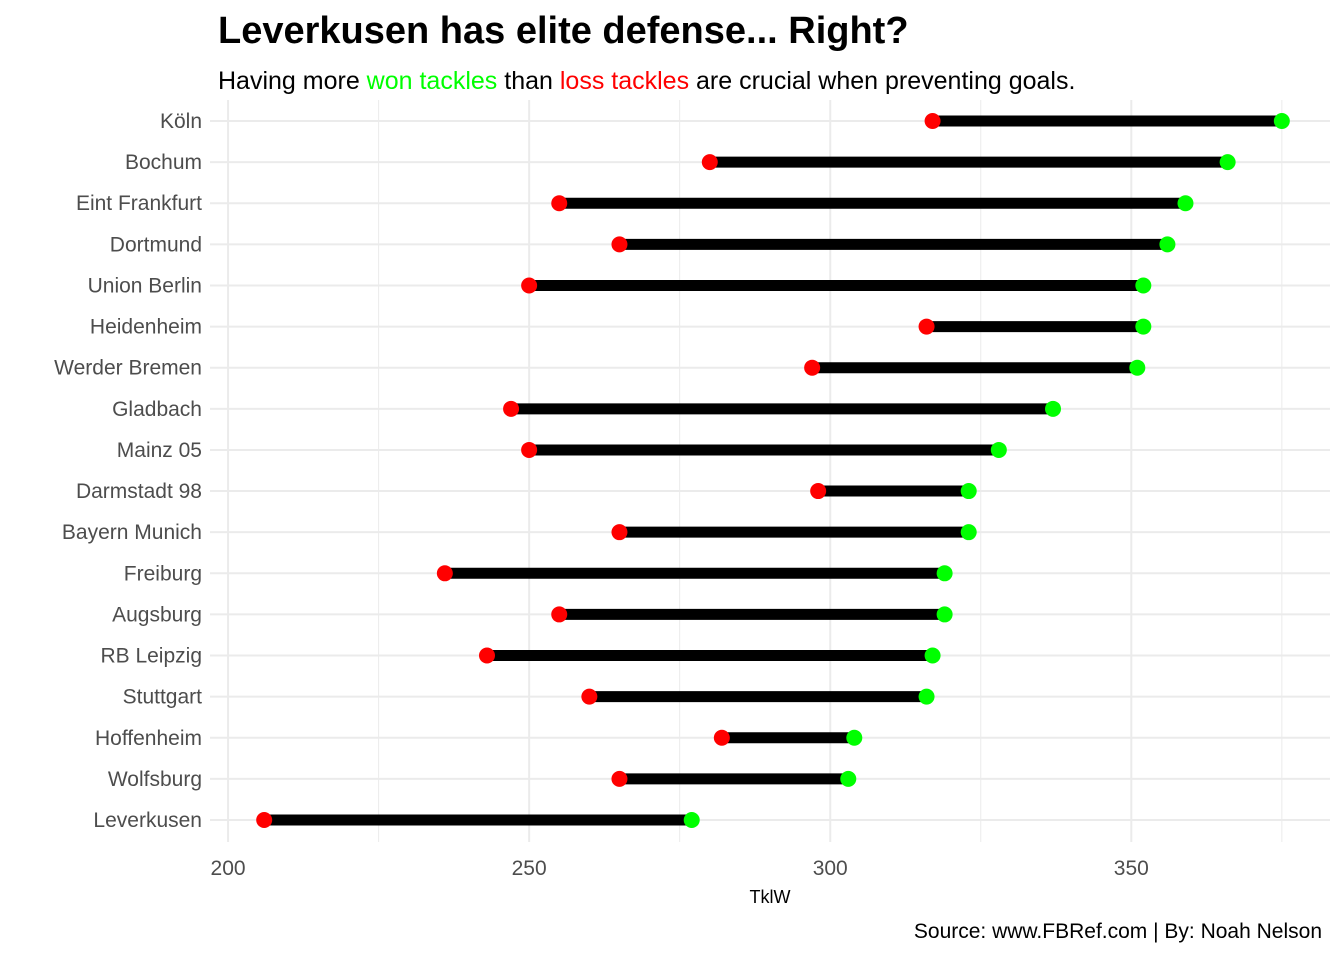  Describe the element at coordinates (680, 868) in the screenshot. I see `x-axis-labels: 200 250 300 350` at that location.